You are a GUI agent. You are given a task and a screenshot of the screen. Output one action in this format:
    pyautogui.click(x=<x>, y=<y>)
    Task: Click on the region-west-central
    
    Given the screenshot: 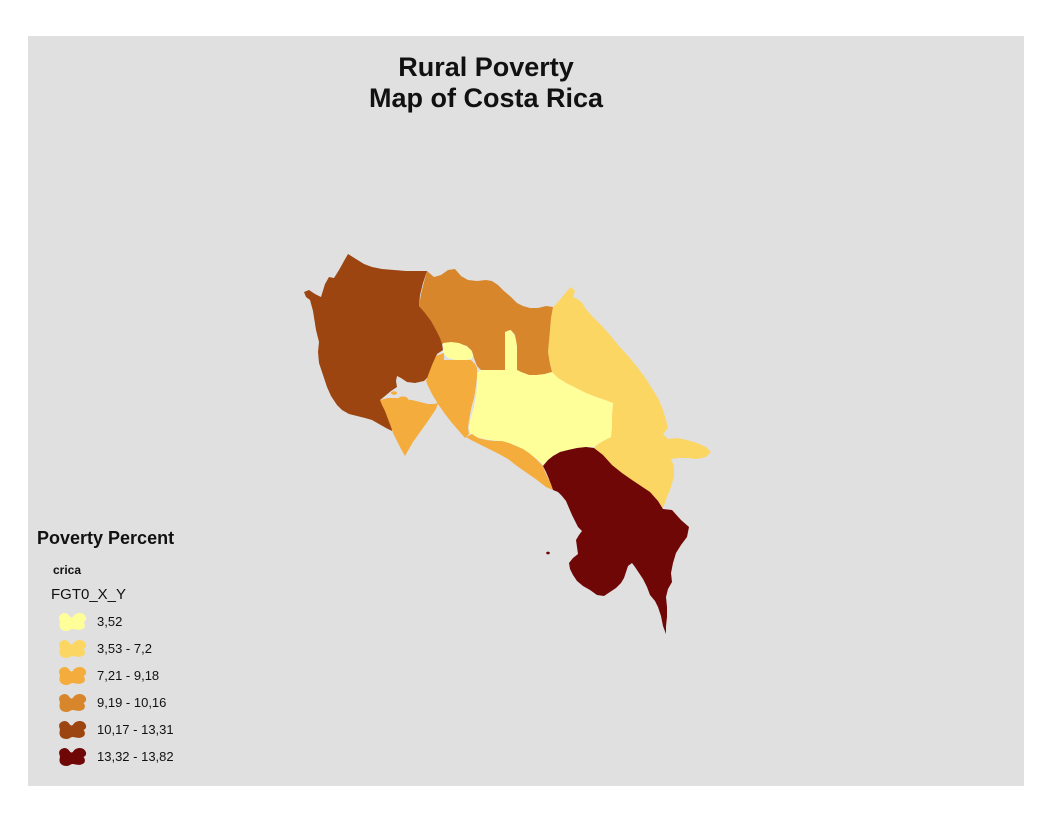 What is the action you would take?
    pyautogui.click(x=451, y=395)
    